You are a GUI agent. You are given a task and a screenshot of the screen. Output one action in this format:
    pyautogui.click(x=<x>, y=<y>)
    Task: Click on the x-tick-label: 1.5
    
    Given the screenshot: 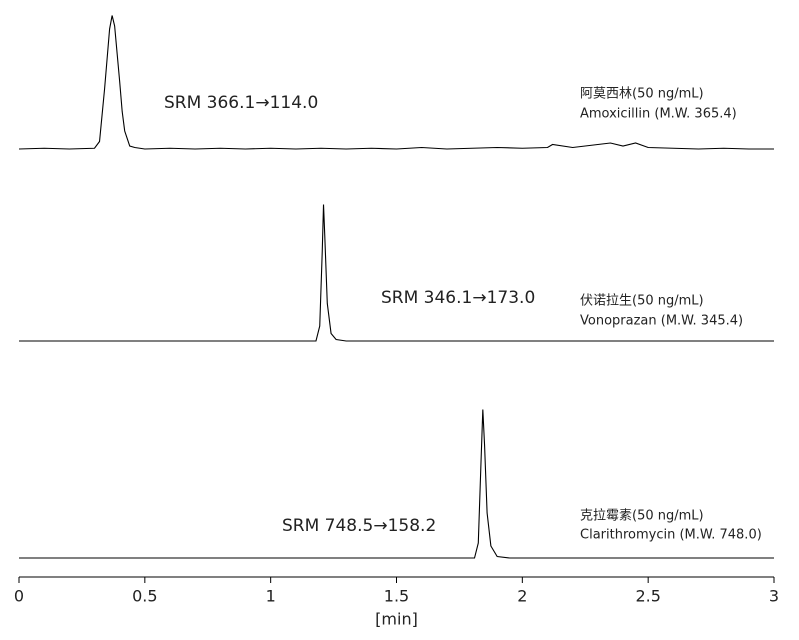 What is the action you would take?
    pyautogui.click(x=396, y=596)
    